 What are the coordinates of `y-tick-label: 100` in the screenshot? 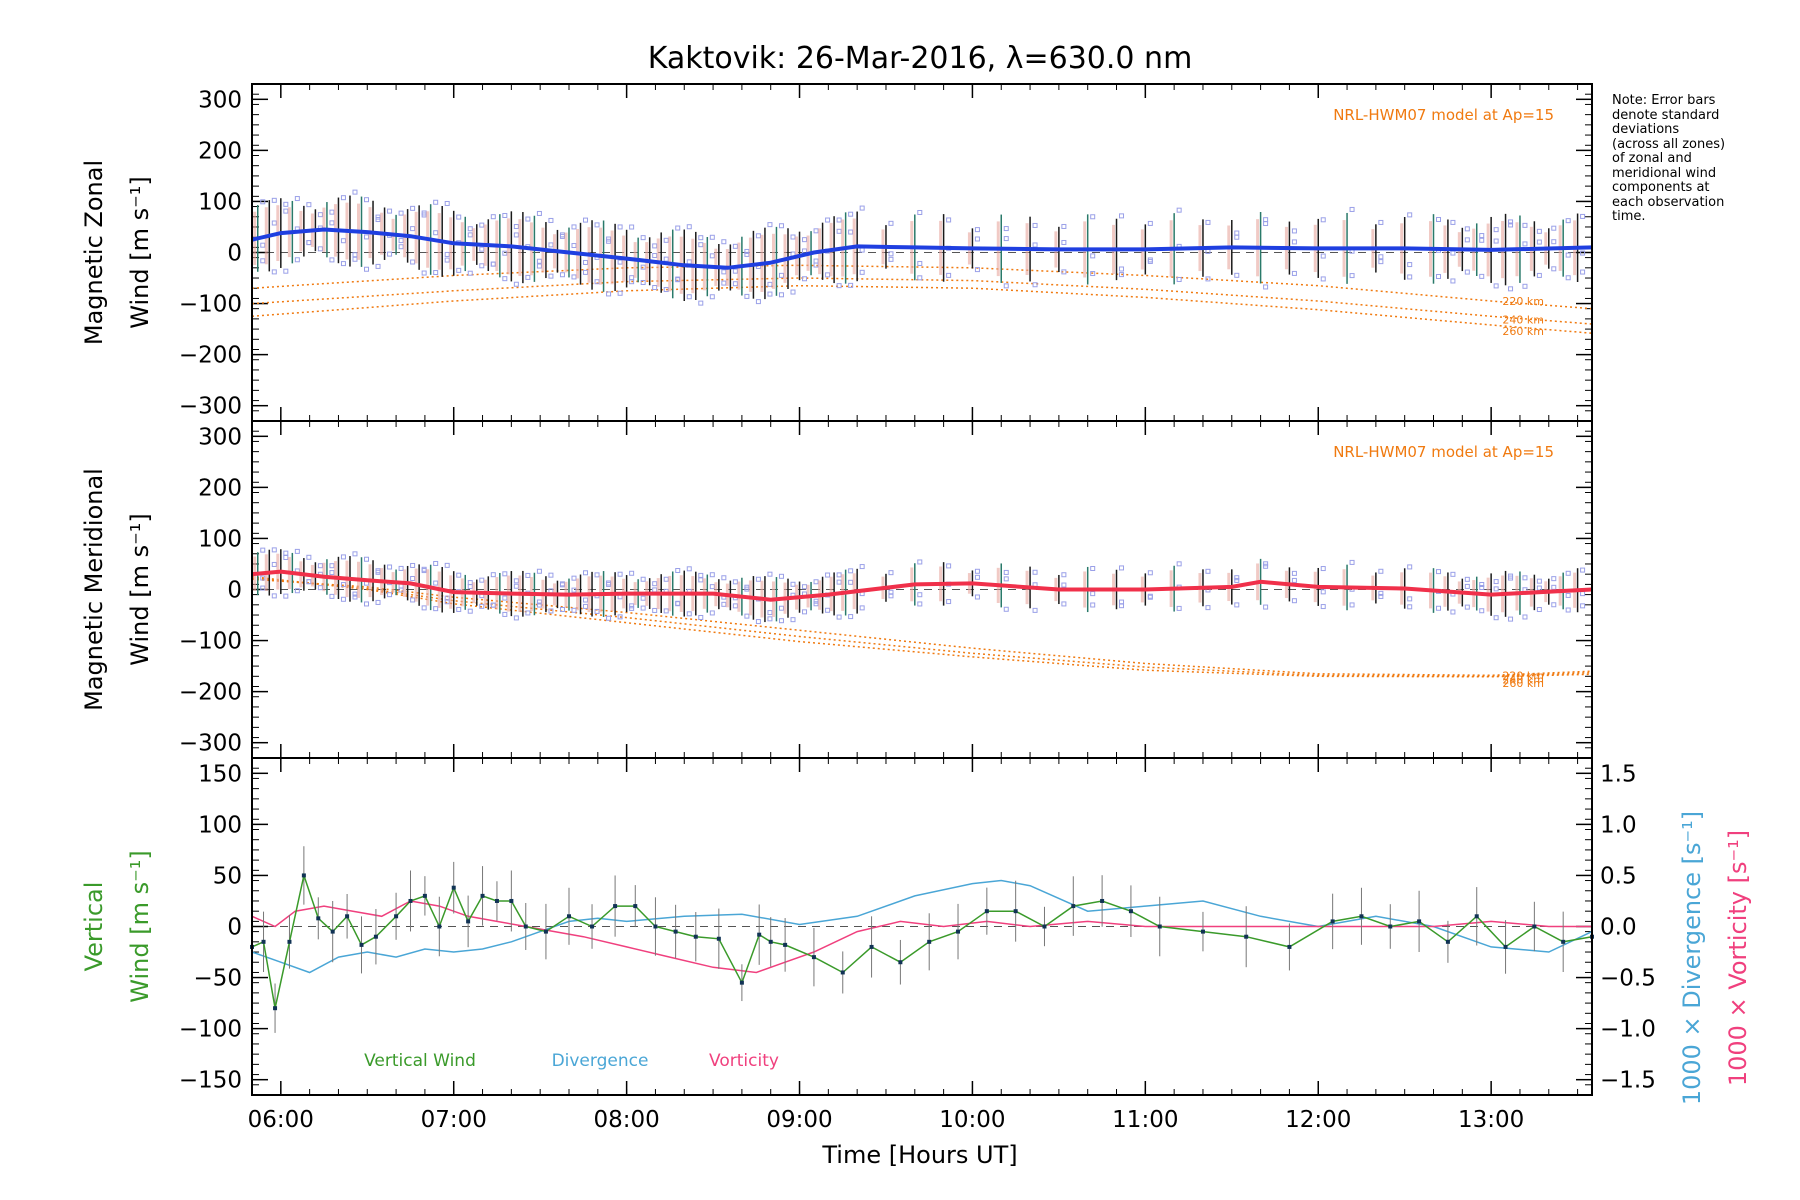 It's located at (220, 202).